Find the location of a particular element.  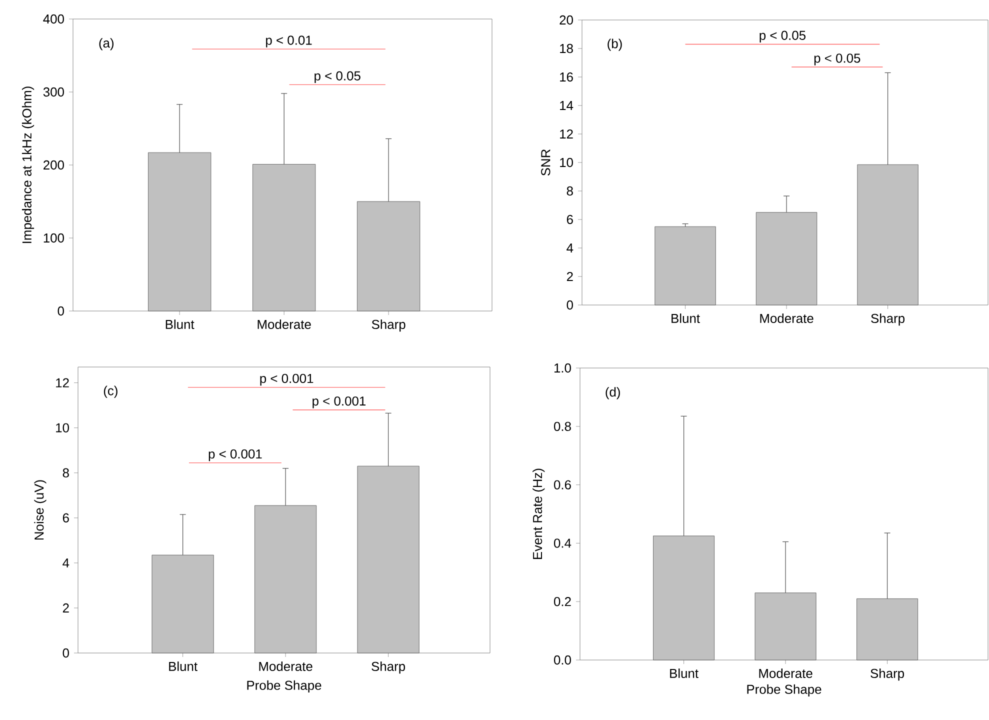

y-tick-label: 1.0 is located at coordinates (562, 368).